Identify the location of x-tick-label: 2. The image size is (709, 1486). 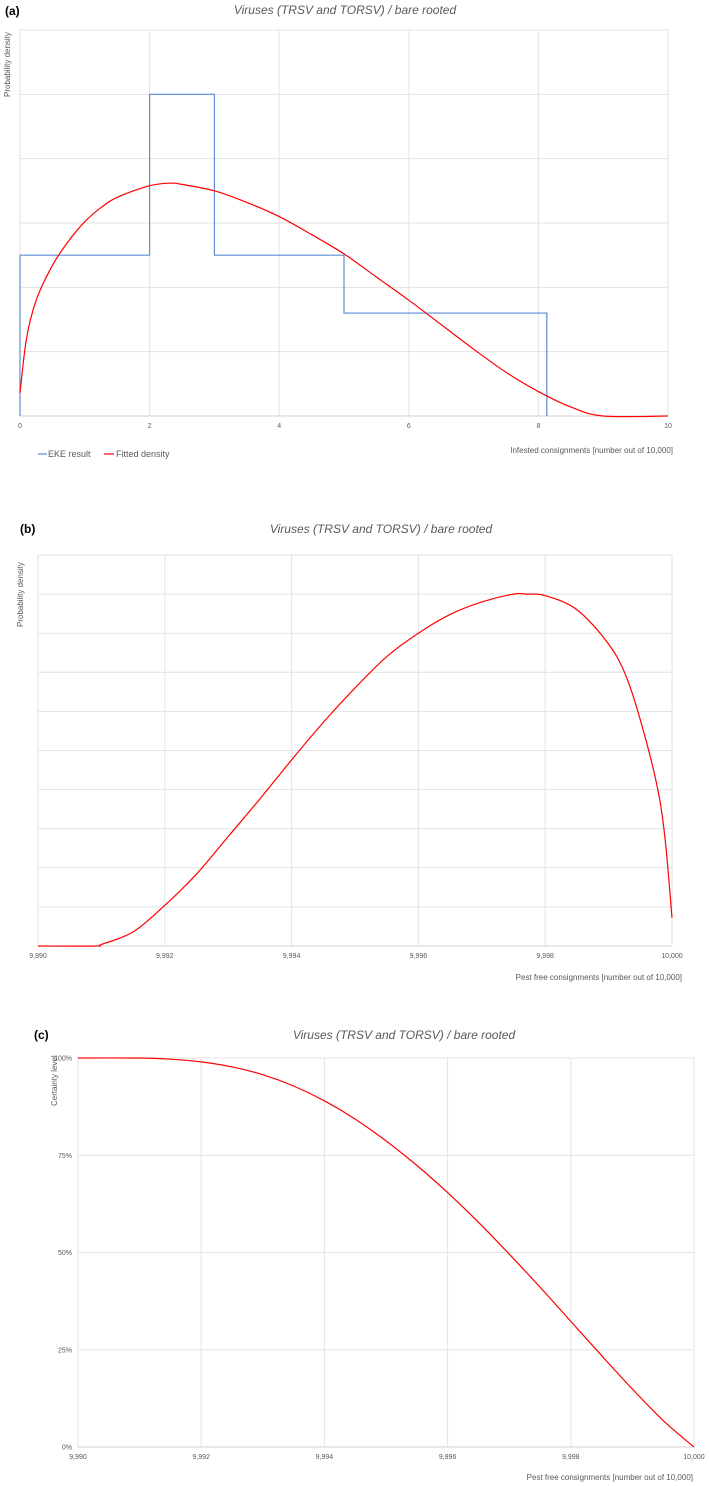
(150, 426).